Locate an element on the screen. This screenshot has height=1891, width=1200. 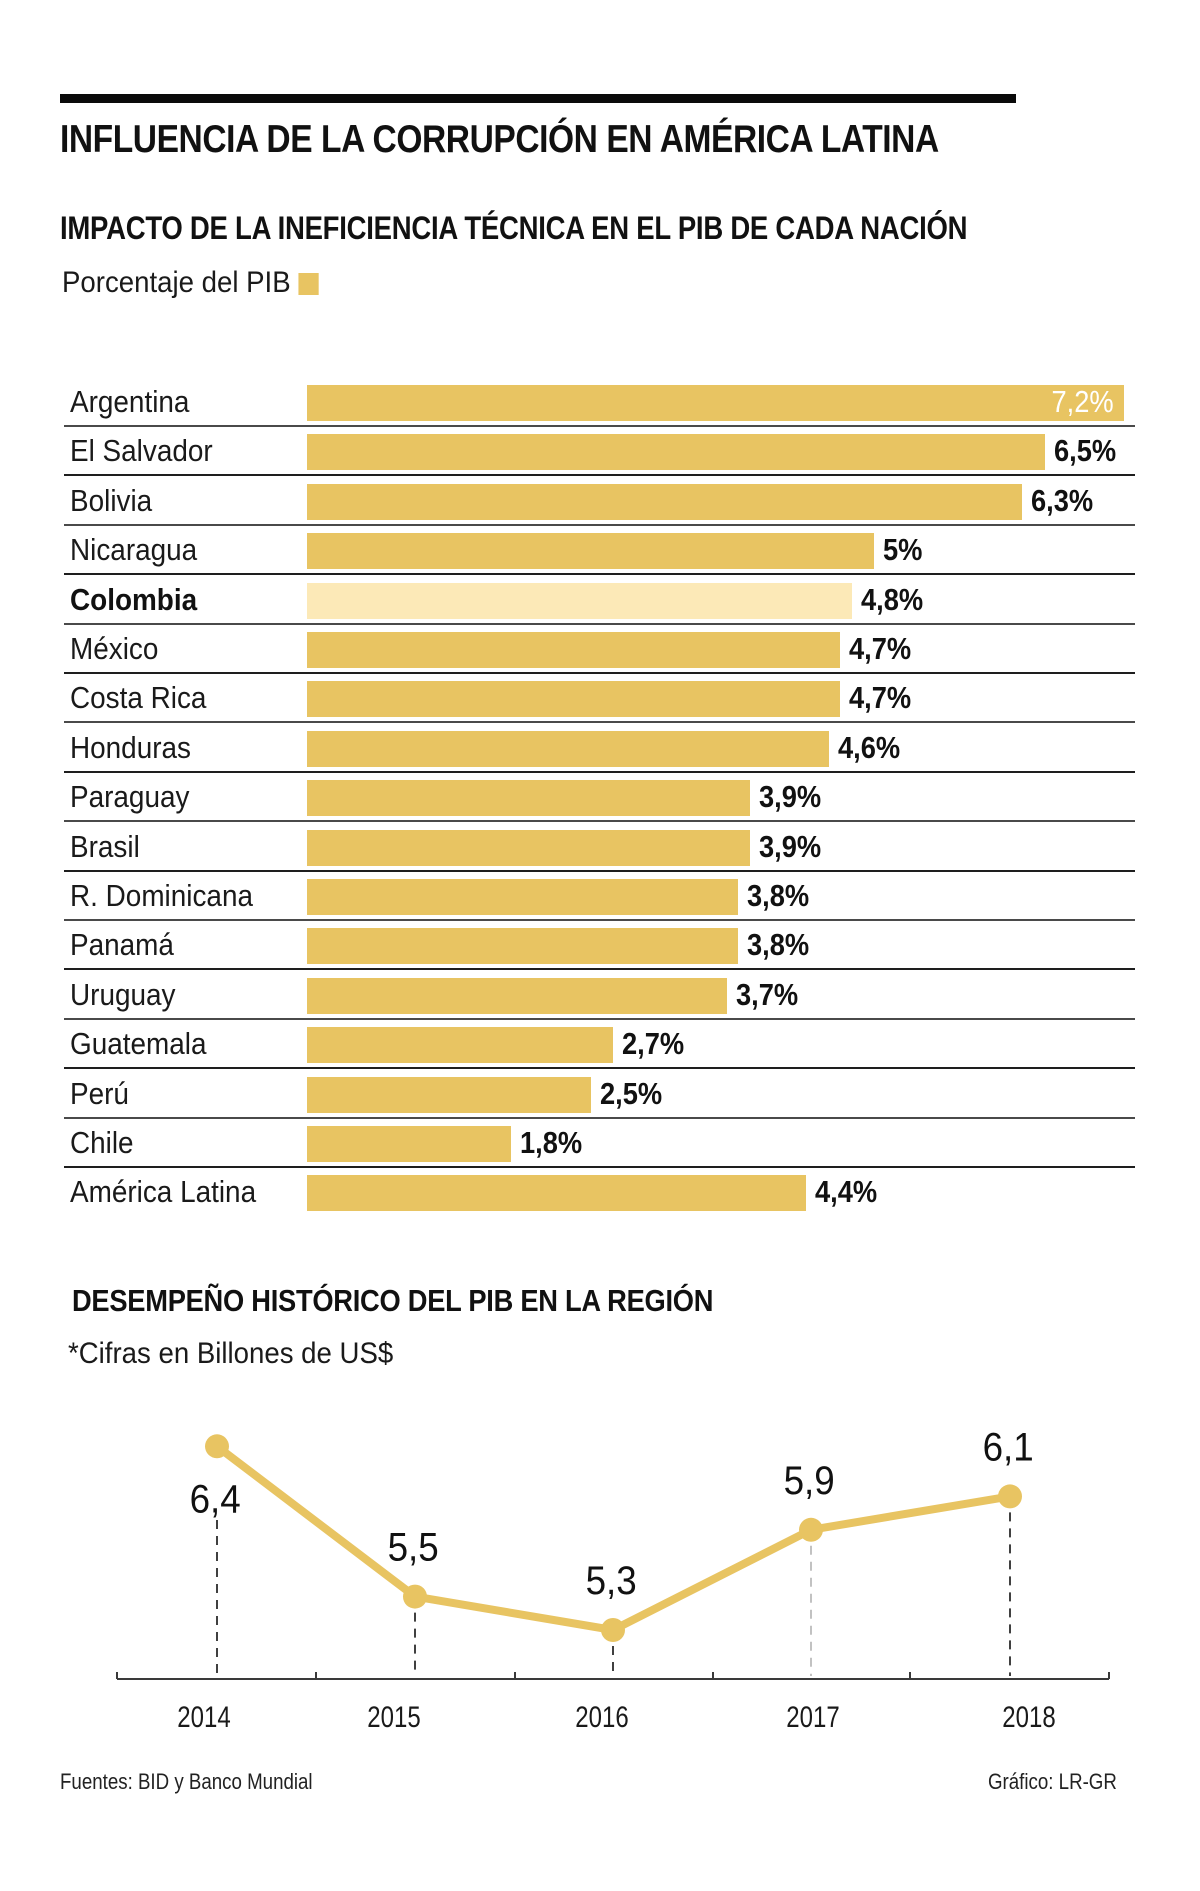
bar-category-label: R. Dominicana is located at coordinates (161, 895).